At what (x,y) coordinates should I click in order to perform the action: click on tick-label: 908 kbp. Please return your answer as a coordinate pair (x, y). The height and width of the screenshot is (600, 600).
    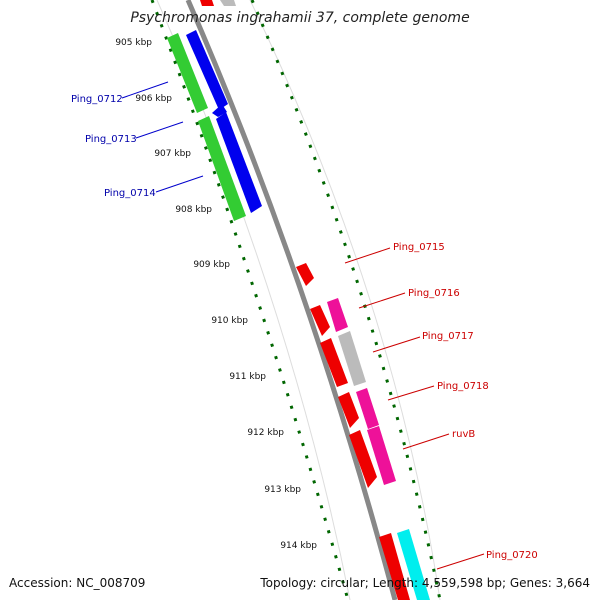
    Looking at the image, I should click on (193, 210).